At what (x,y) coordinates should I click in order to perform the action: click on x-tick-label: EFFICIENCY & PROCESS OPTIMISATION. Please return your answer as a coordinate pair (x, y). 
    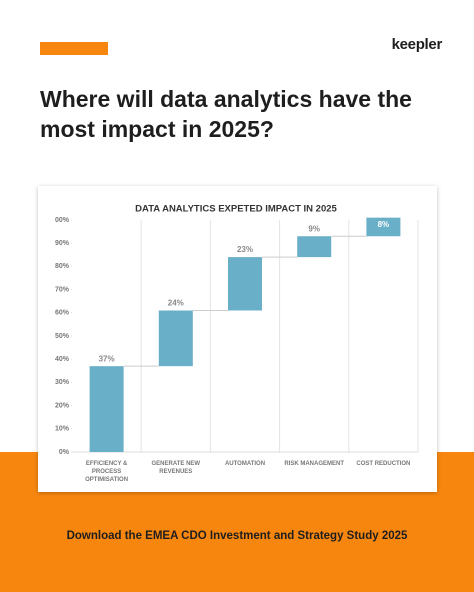
    Looking at the image, I should click on (107, 472).